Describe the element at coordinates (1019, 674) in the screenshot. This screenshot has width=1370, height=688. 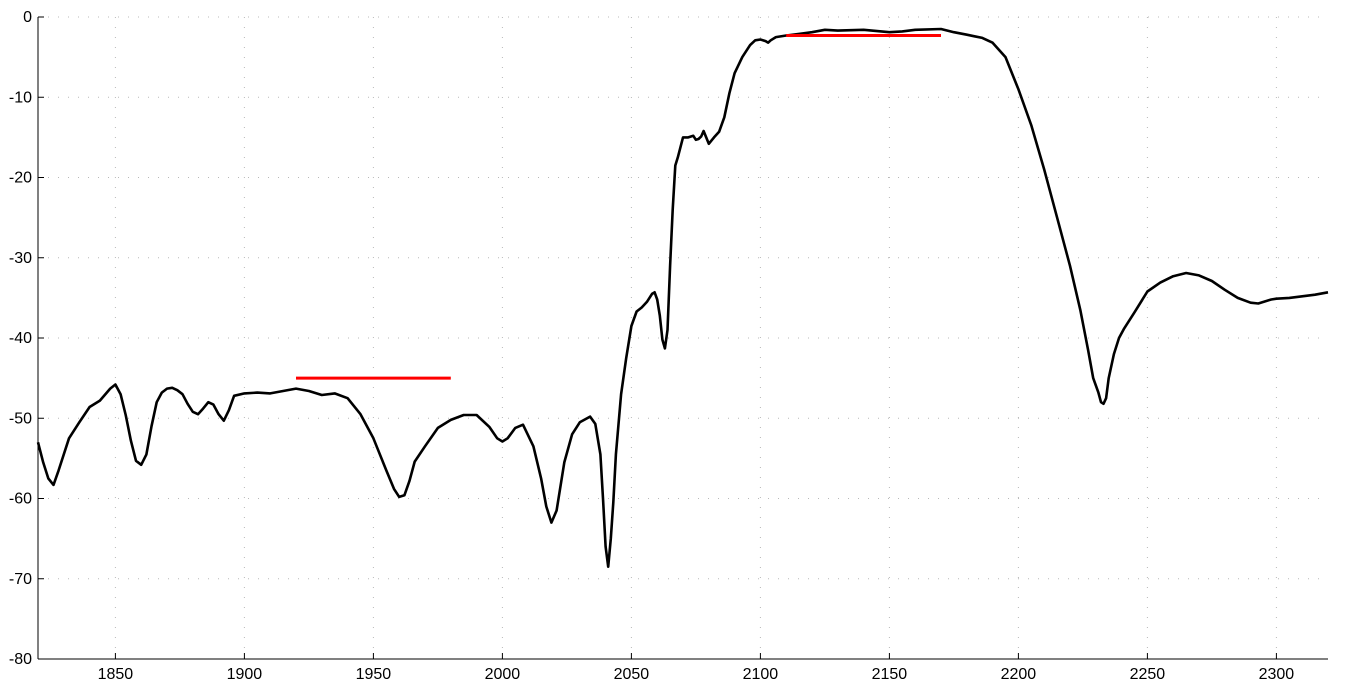
I see `x-tick-label: 2200` at that location.